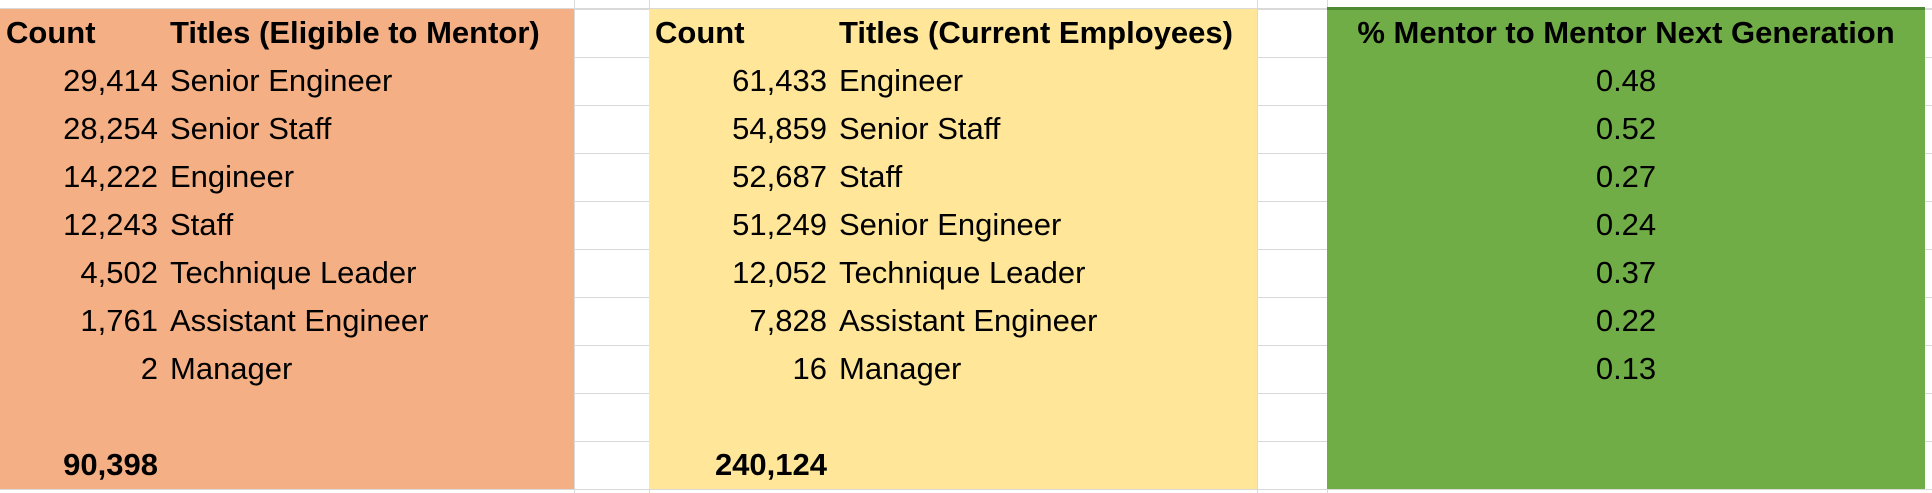 The height and width of the screenshot is (493, 1932). I want to click on mentor-count-cell: 2, so click(149, 368).